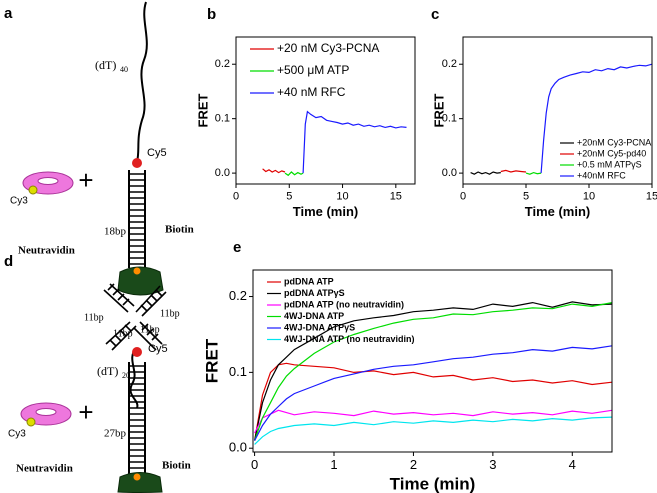 The width and height of the screenshot is (657, 493). Describe the element at coordinates (333, 464) in the screenshot. I see `x-tick-label: 1` at that location.